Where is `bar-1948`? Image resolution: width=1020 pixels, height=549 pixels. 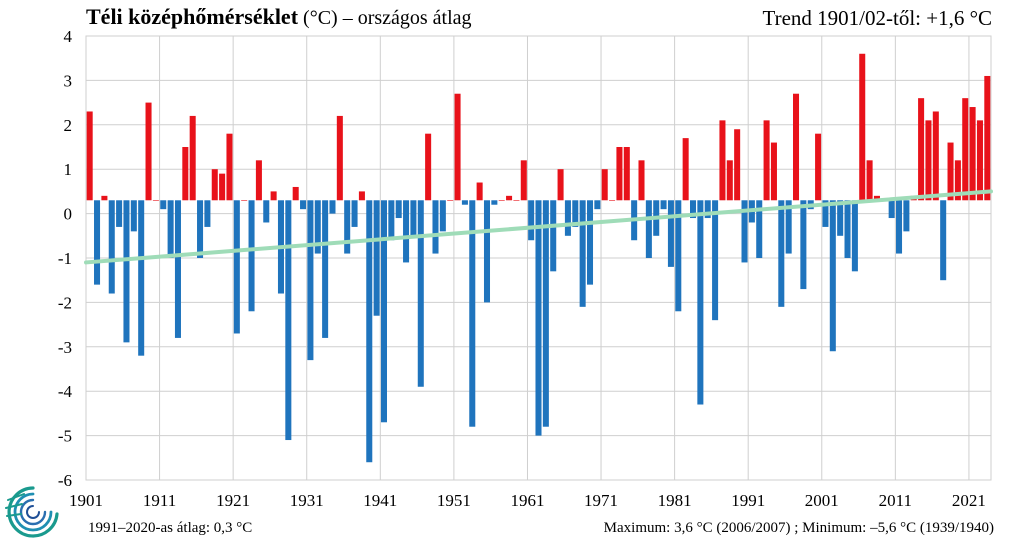
bar-1948 is located at coordinates (435, 227).